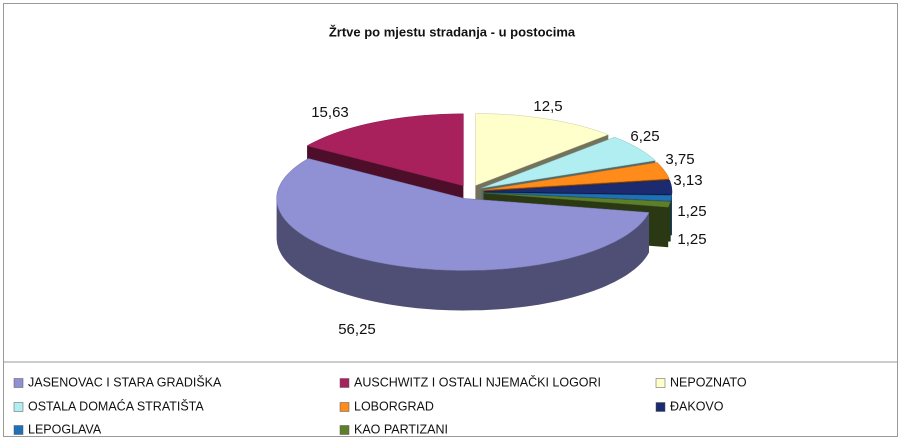 The image size is (902, 441). What do you see at coordinates (644, 136) in the screenshot?
I see `value-label: 6,25` at bounding box center [644, 136].